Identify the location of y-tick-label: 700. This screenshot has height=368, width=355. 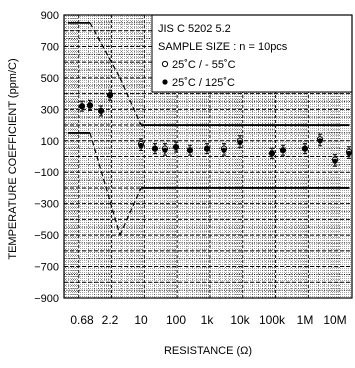
(50, 47).